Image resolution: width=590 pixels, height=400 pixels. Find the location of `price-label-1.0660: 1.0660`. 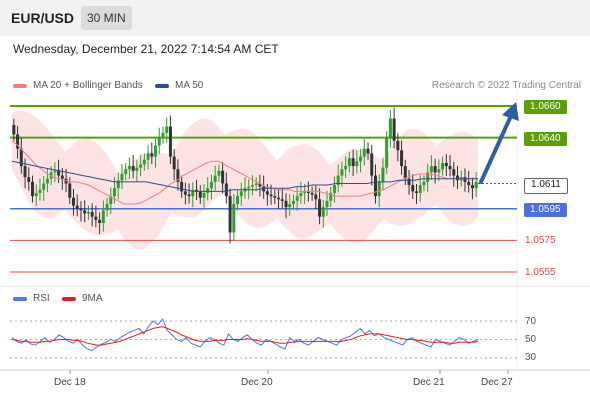

price-label-1.0660: 1.0660 is located at coordinates (545, 107).